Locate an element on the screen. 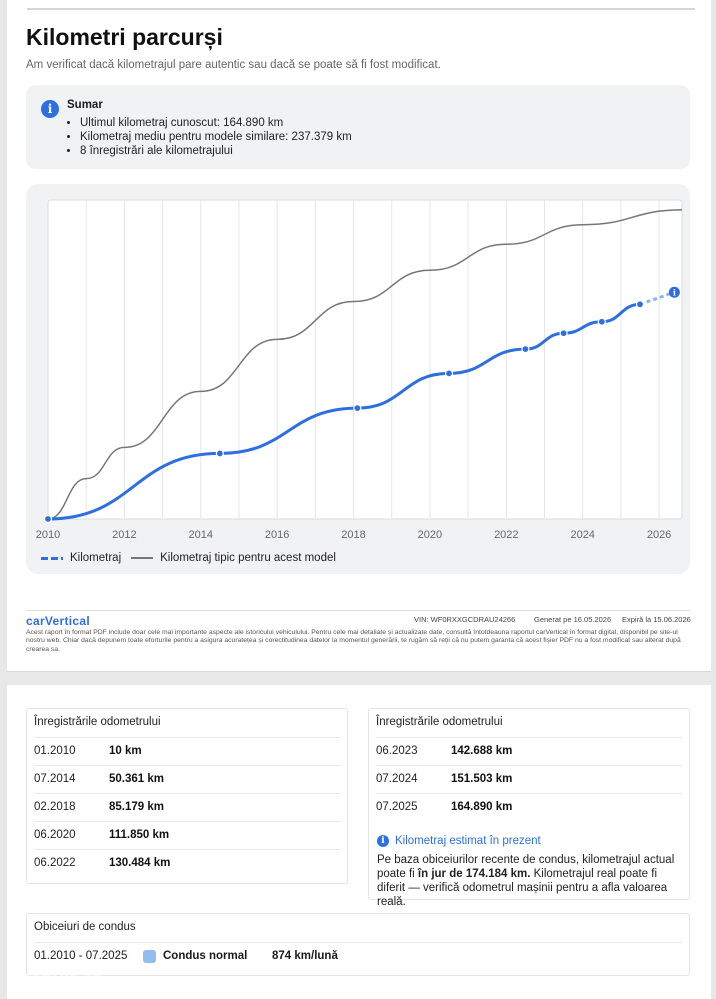 This screenshot has height=999, width=716. x-tick-label: 2018 is located at coordinates (353, 535).